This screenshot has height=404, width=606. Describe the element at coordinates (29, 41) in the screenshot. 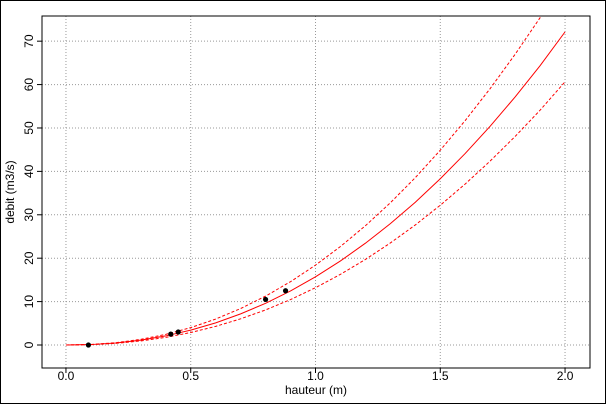

I see `y-tick-label: 70` at that location.